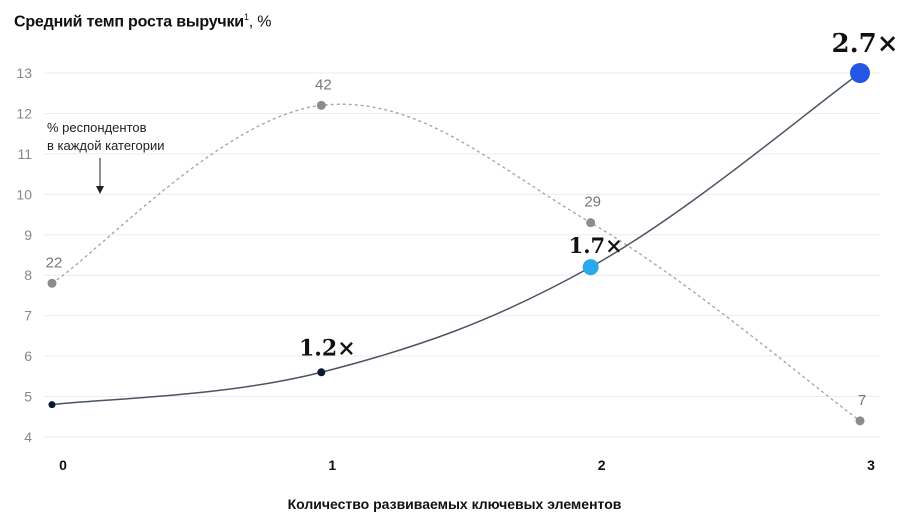 The image size is (909, 524). What do you see at coordinates (106, 145) in the screenshot?
I see `annotation-line-2: в каждой категории` at bounding box center [106, 145].